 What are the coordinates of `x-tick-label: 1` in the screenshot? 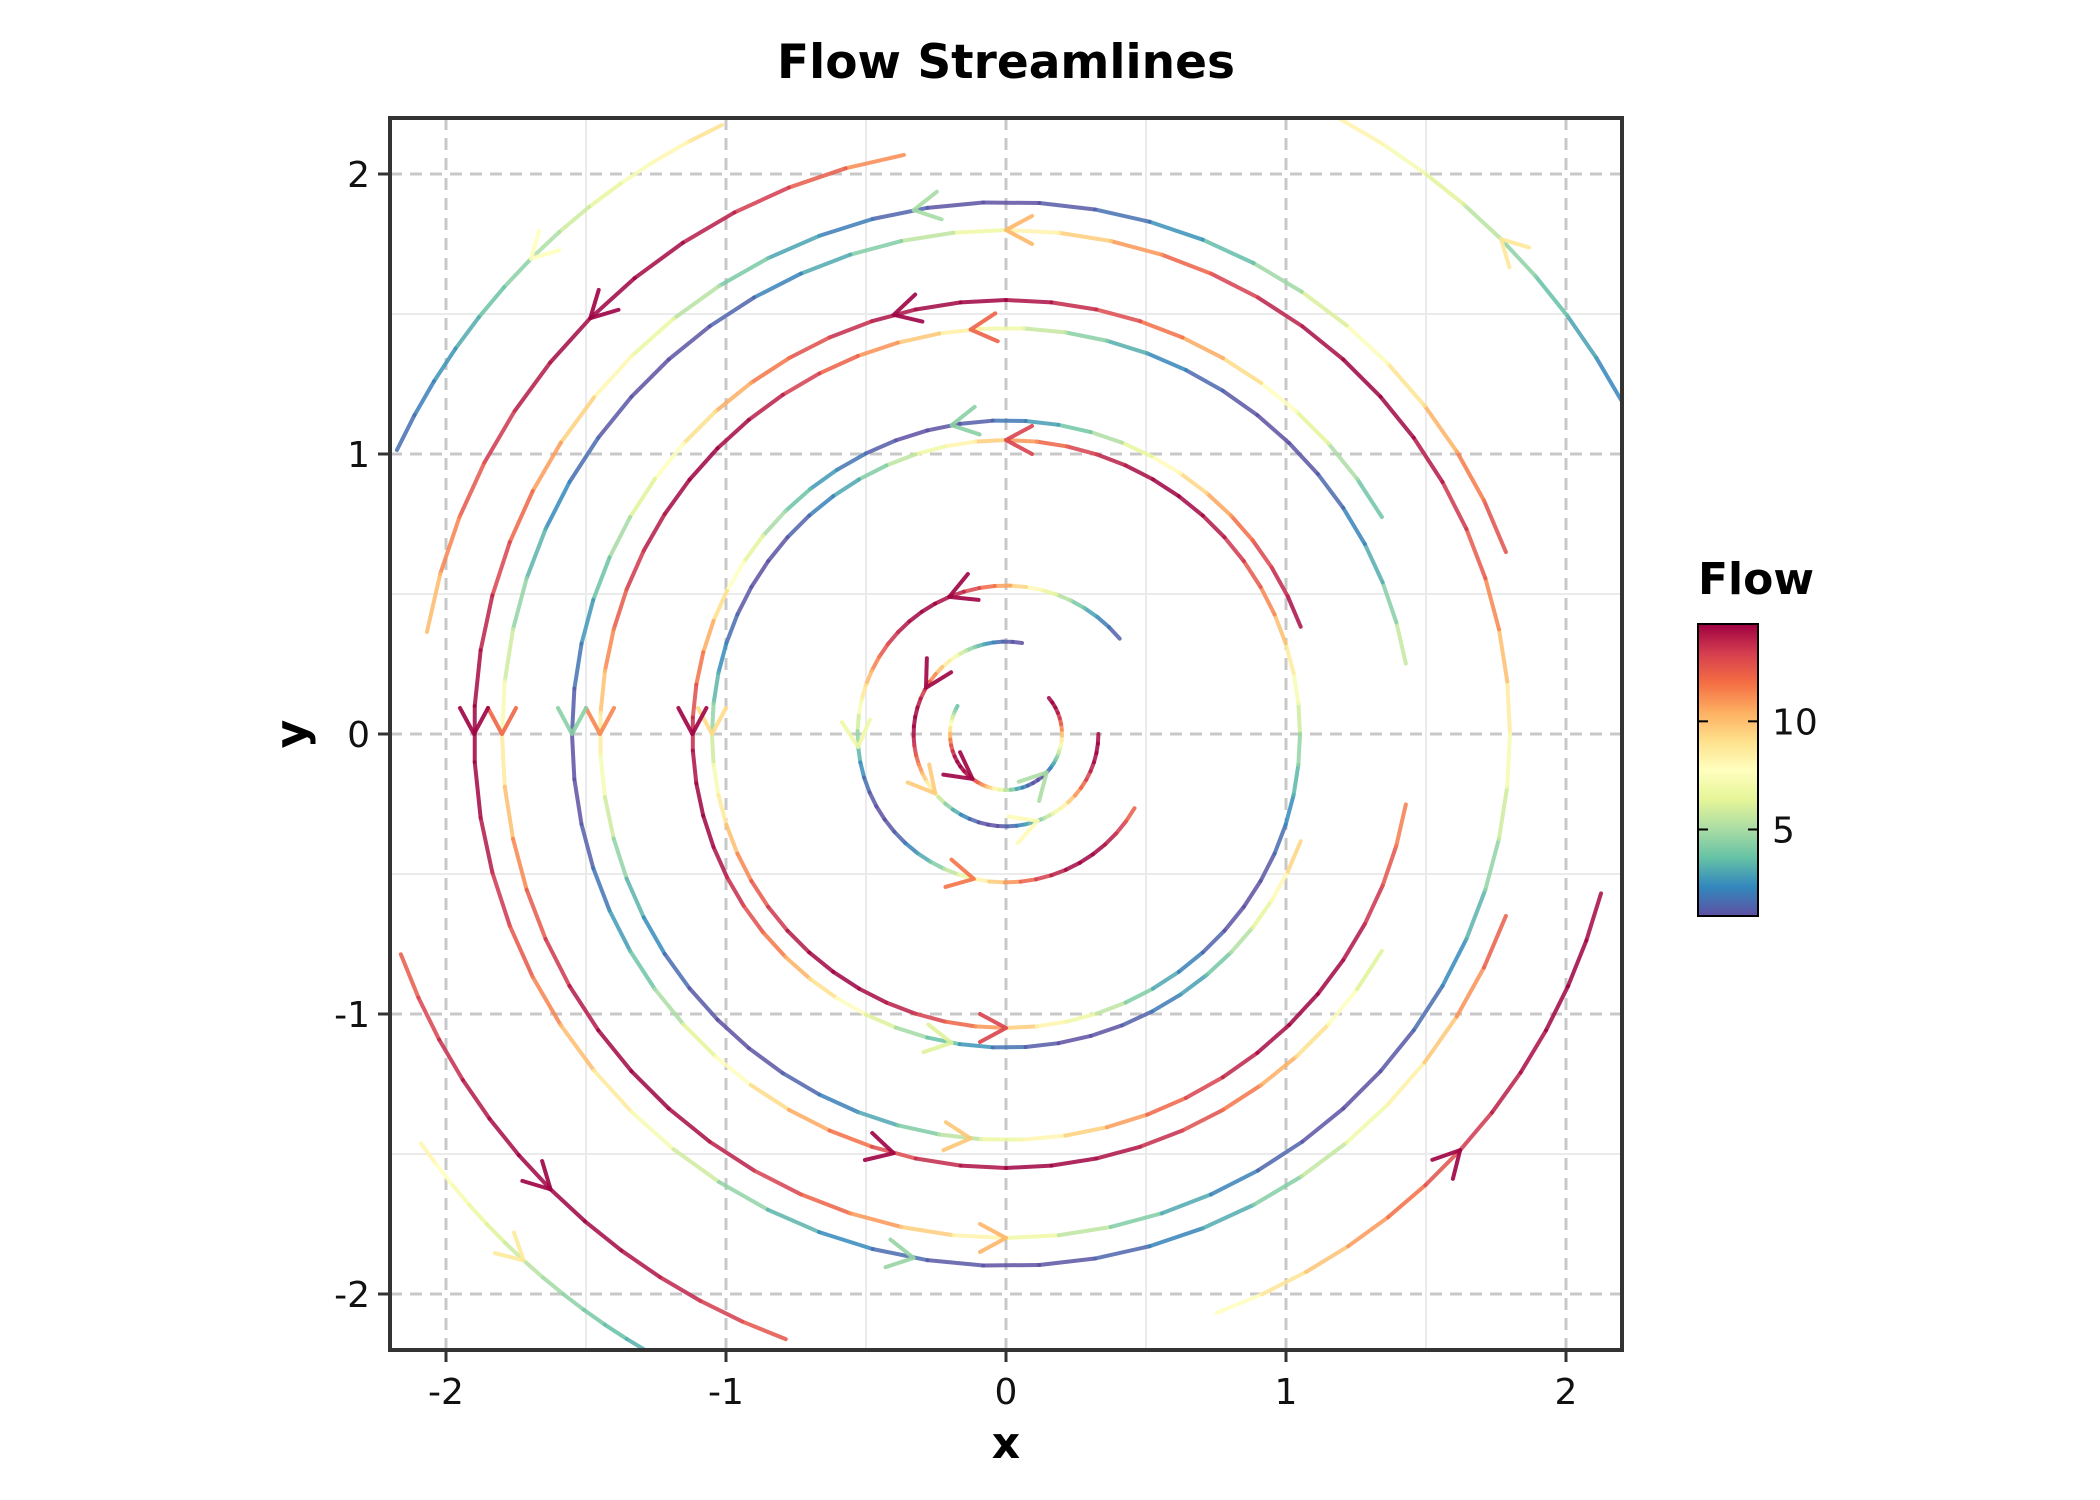 It's located at (1286, 1392).